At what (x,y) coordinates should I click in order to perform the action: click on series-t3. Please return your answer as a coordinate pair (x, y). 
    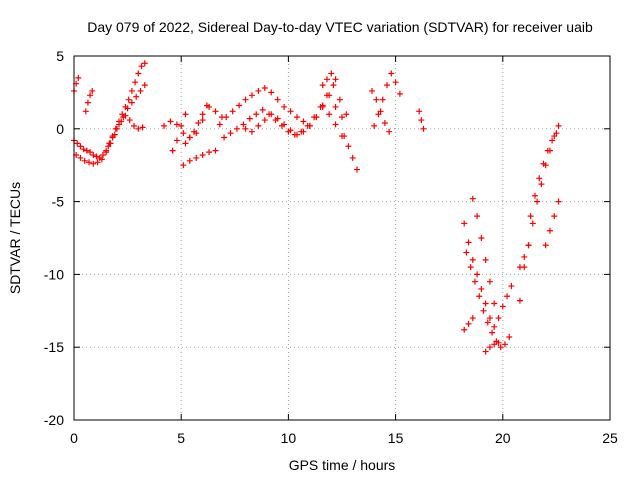
    Looking at the image, I should click on (125, 131).